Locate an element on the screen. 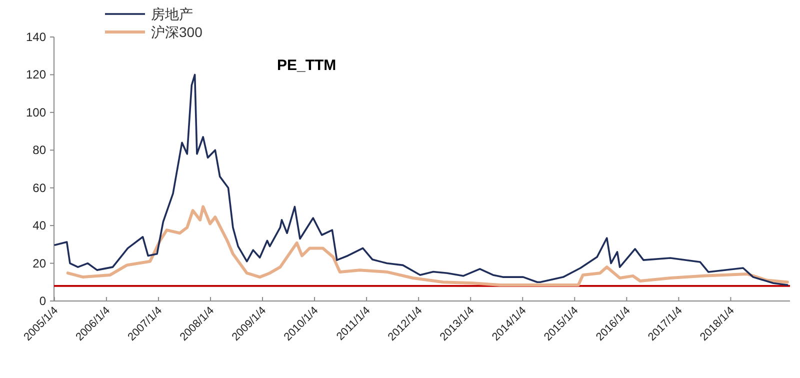 This screenshot has height=378, width=800. y-tick-label: 40 is located at coordinates (39, 225).